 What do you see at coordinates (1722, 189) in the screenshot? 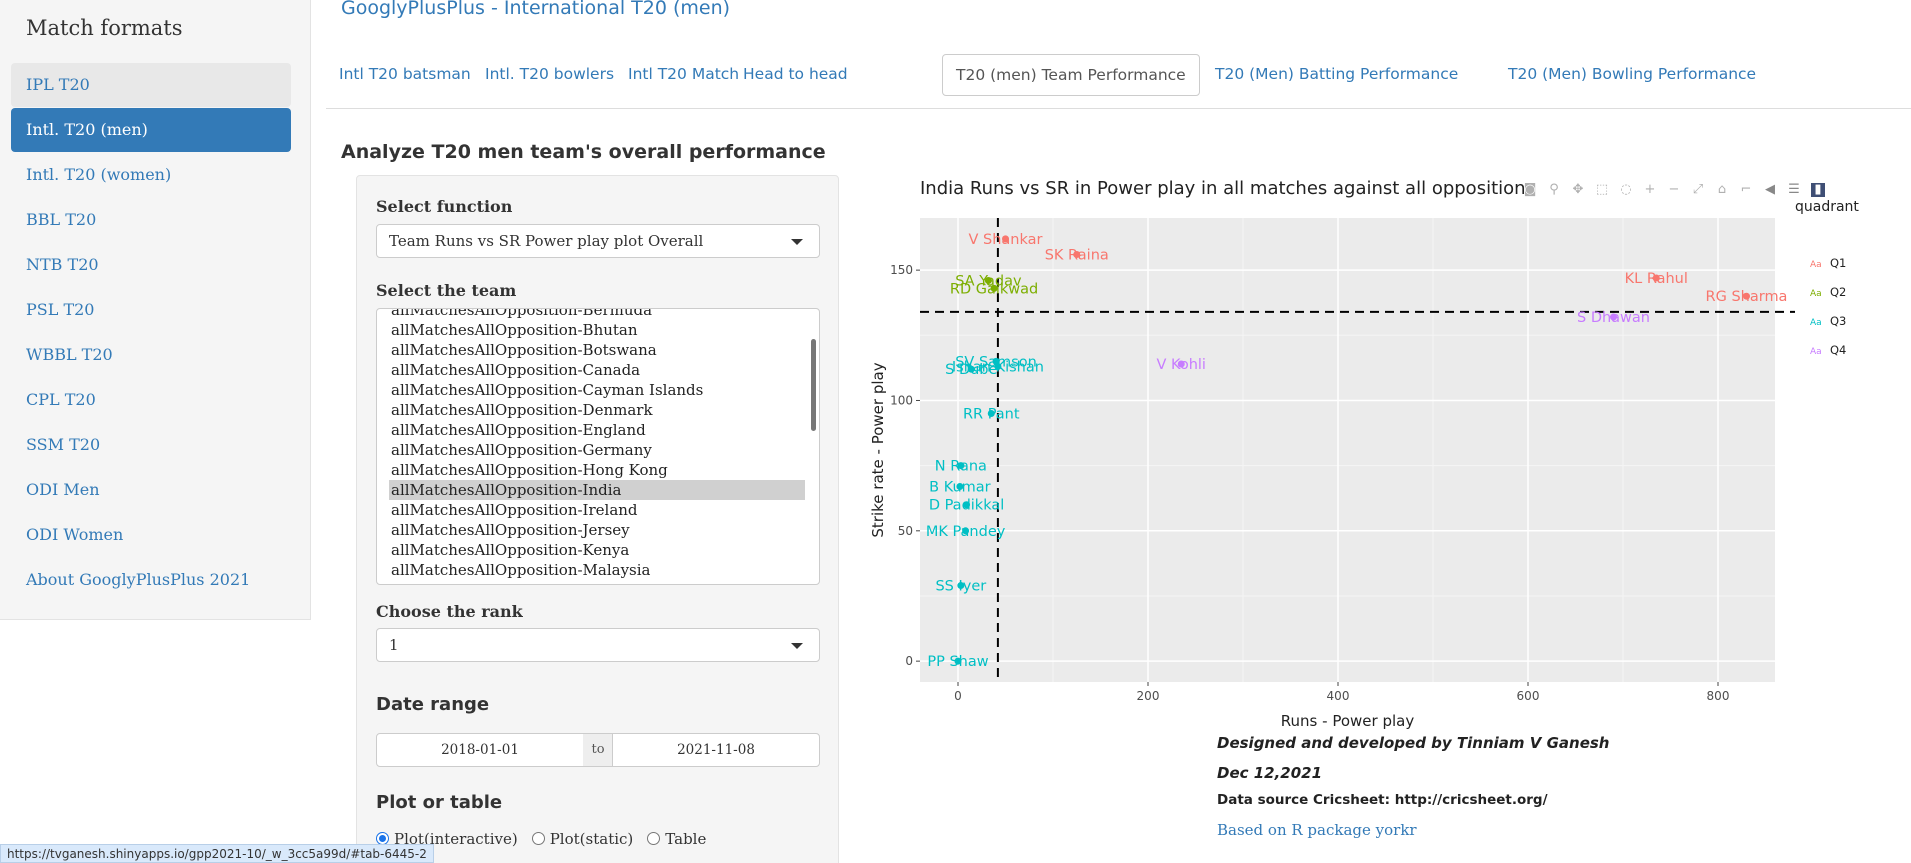
I see `reset-axes-icon: ⌂` at bounding box center [1722, 189].